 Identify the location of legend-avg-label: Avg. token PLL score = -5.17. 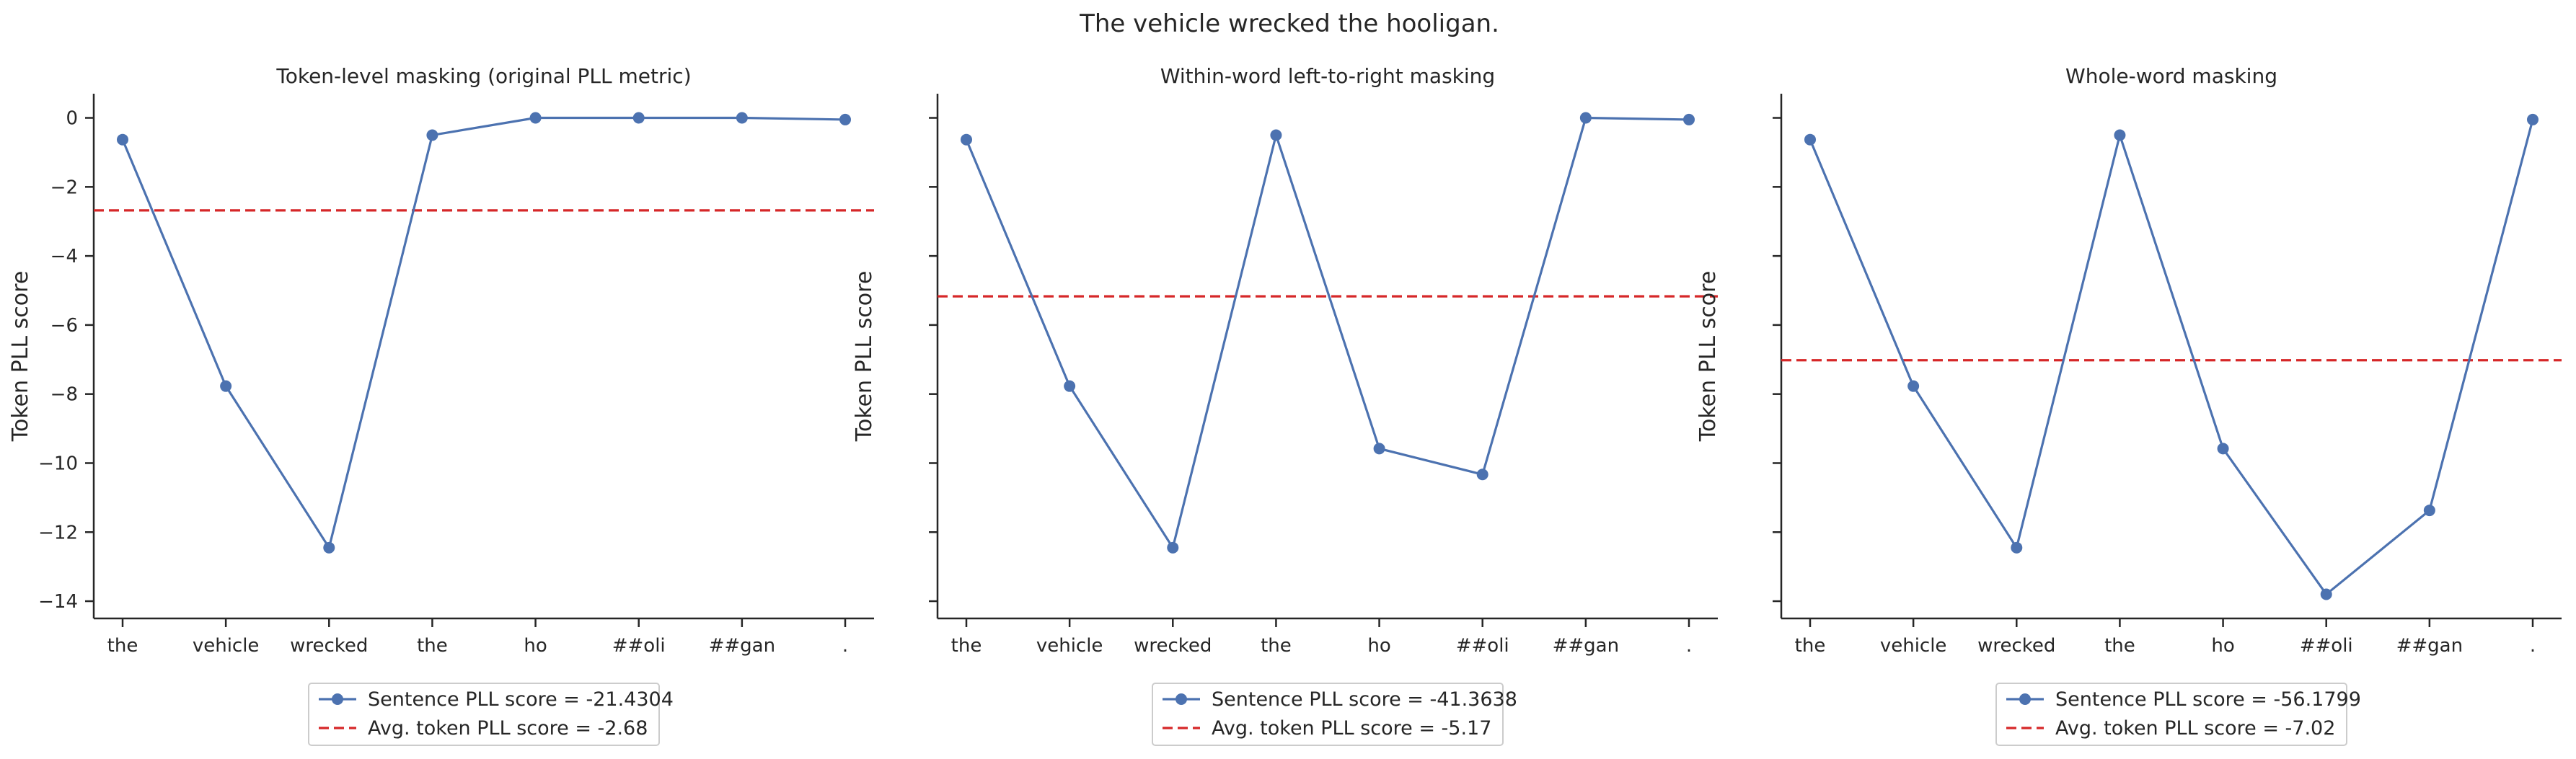
(1351, 728).